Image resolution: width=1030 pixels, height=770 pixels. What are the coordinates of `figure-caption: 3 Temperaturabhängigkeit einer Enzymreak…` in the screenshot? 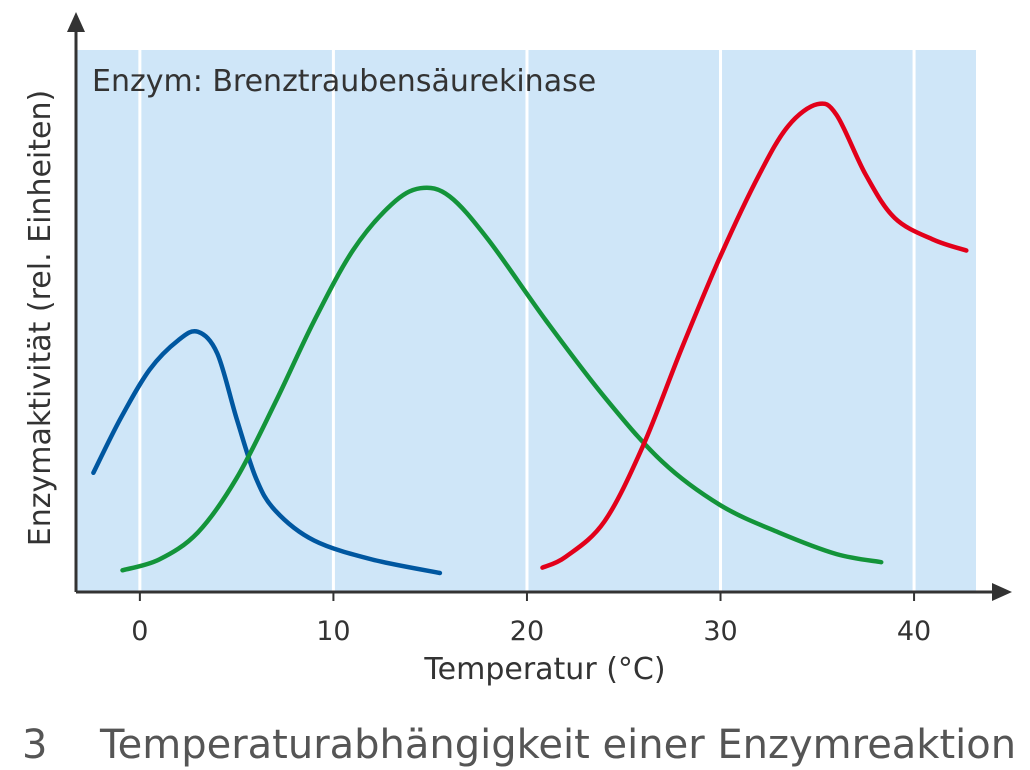 It's located at (515, 740).